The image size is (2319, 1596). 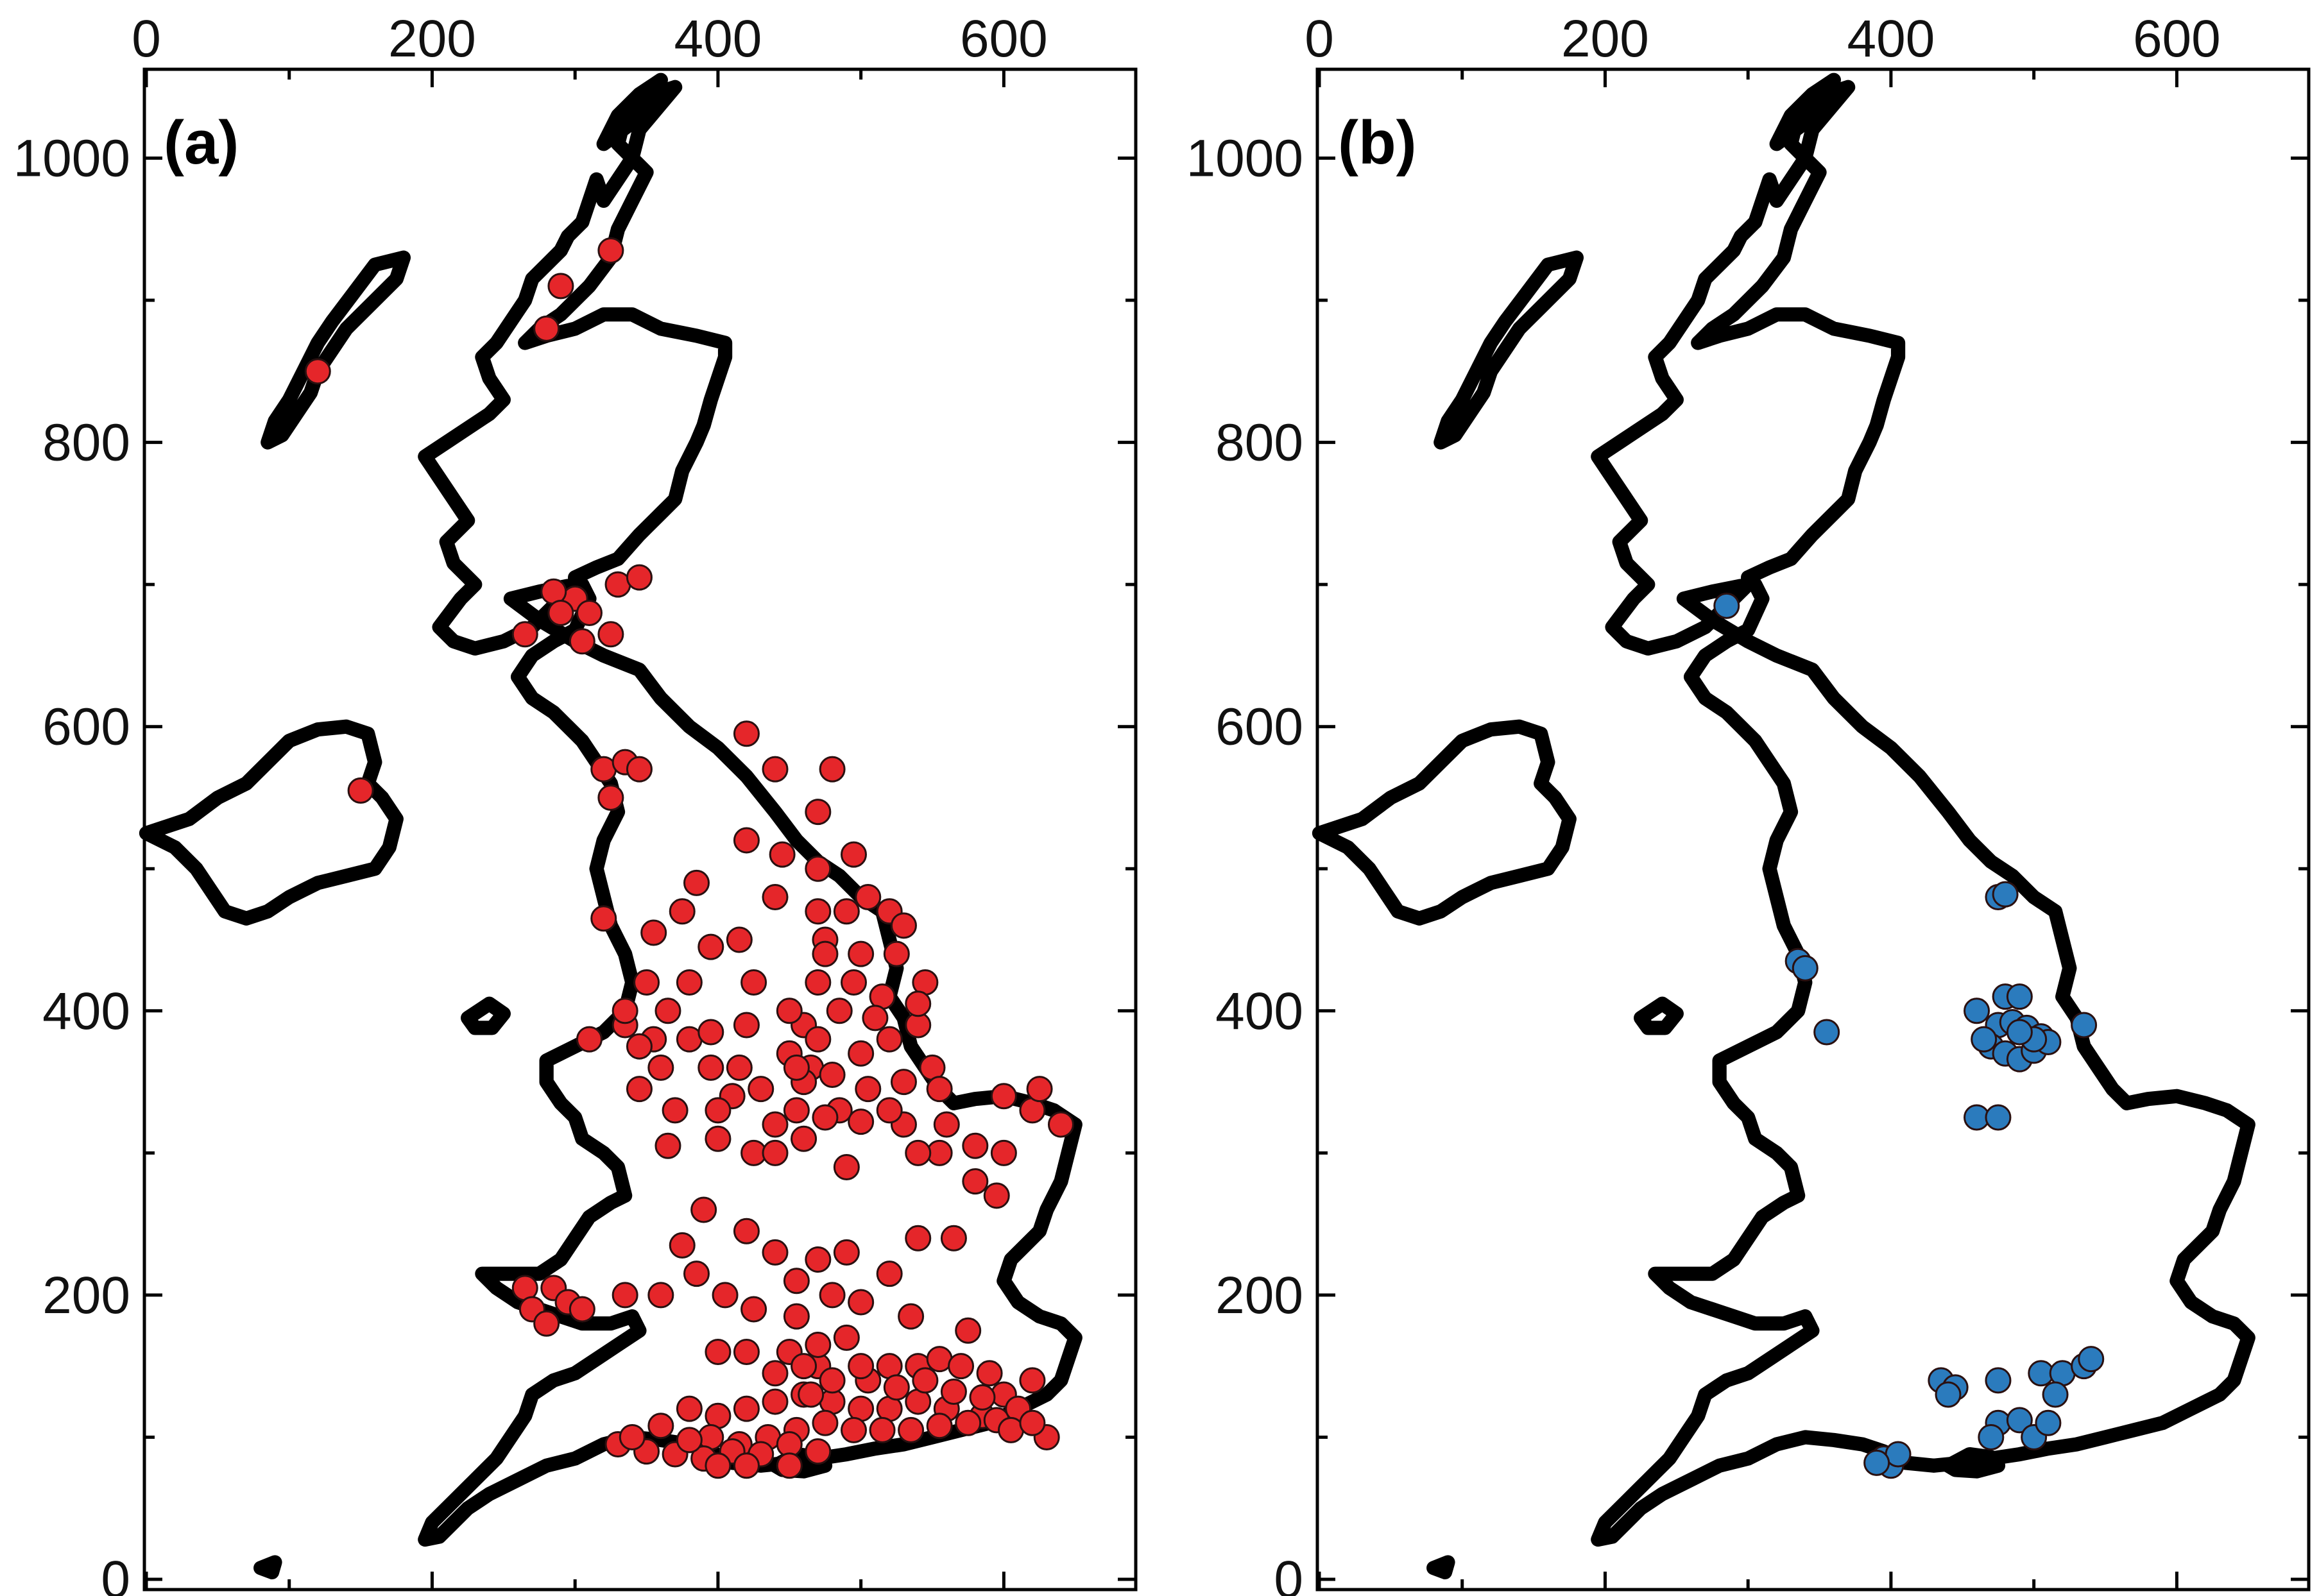 What do you see at coordinates (86, 1295) in the screenshot?
I see `y-tick-label: 200` at bounding box center [86, 1295].